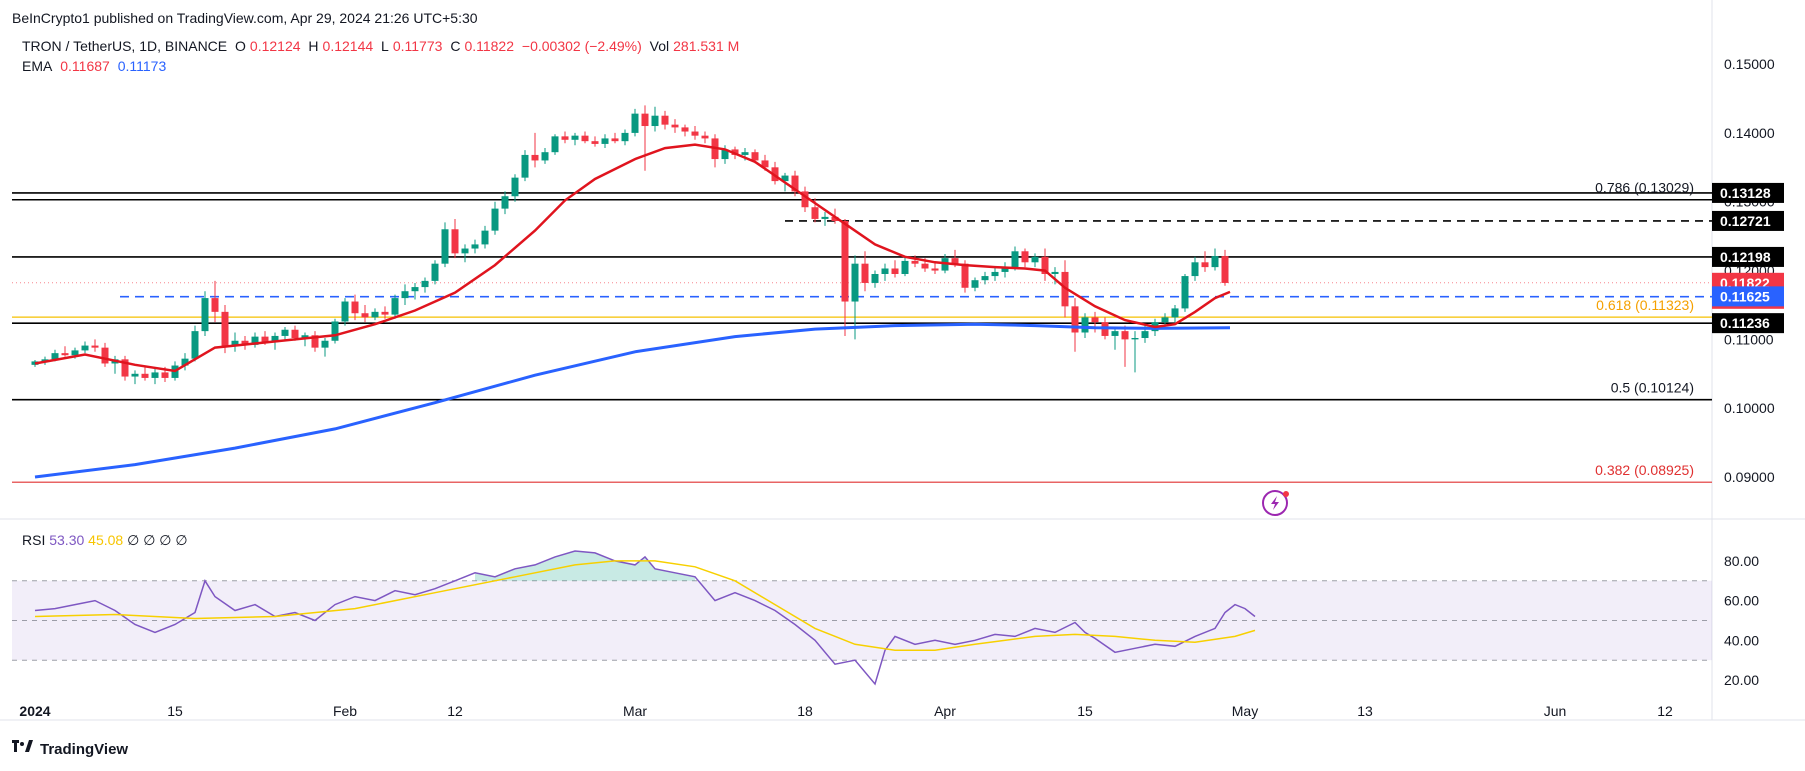 The height and width of the screenshot is (771, 1805). Describe the element at coordinates (34, 540) in the screenshot. I see `rsi-label: RSI` at that location.